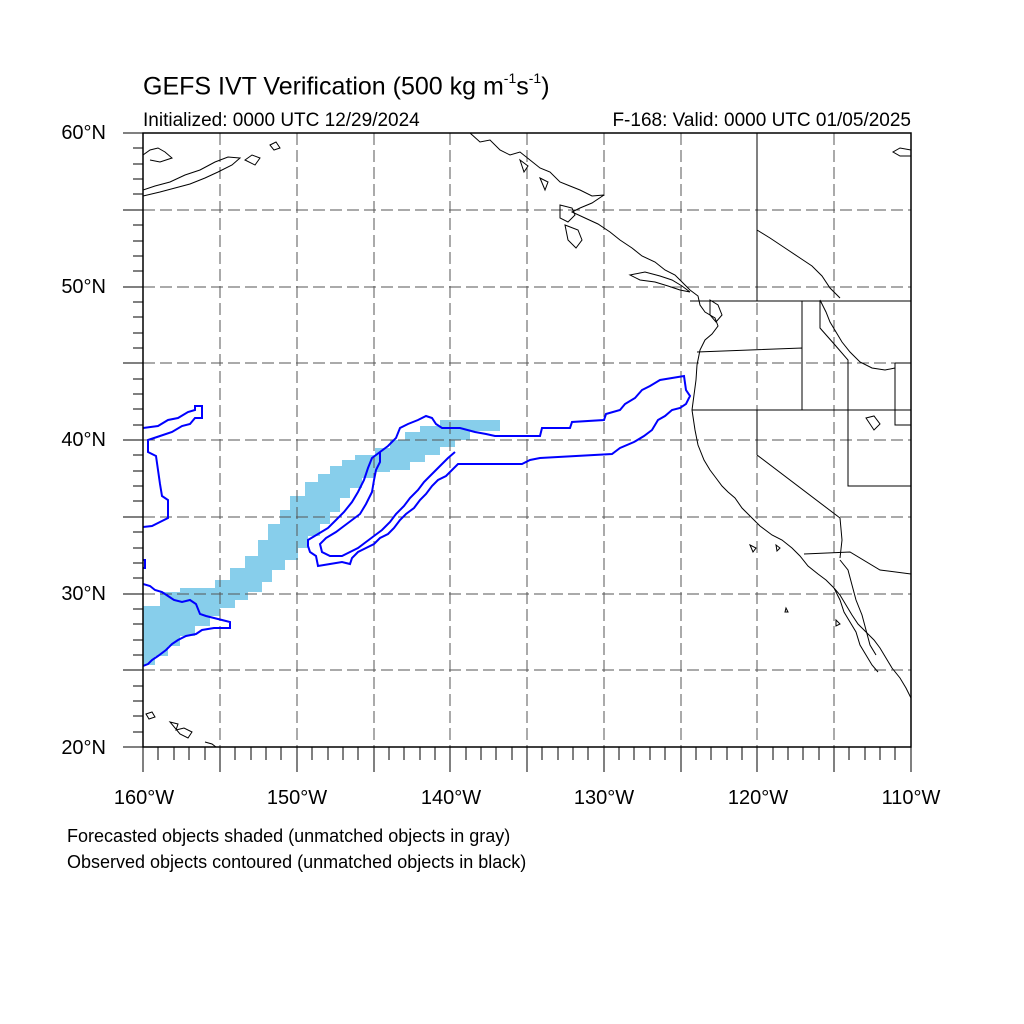 The image size is (1024, 1024). Describe the element at coordinates (604, 798) in the screenshot. I see `lon-label-130w: 130°W` at that location.